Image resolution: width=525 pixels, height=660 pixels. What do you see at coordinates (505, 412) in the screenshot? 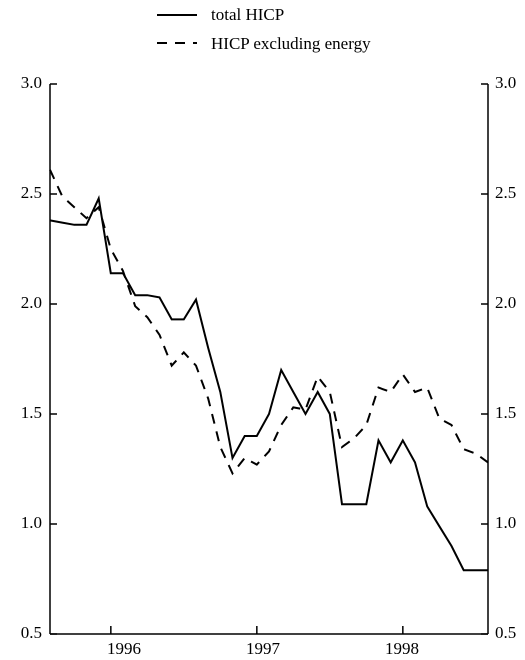
I see `y-tick-label-right: 1.5` at bounding box center [505, 412].